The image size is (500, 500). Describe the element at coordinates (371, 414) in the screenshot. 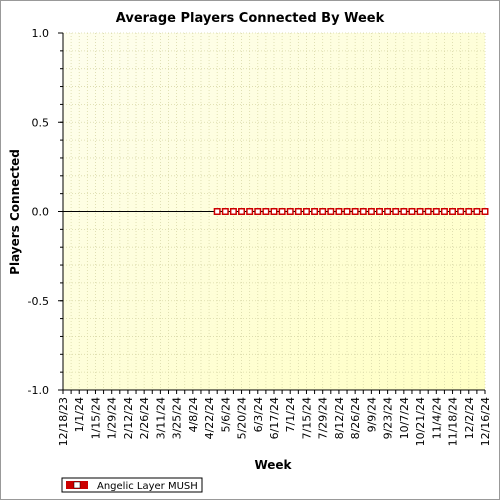

I see `x-tick-label: 9/9/24` at that location.